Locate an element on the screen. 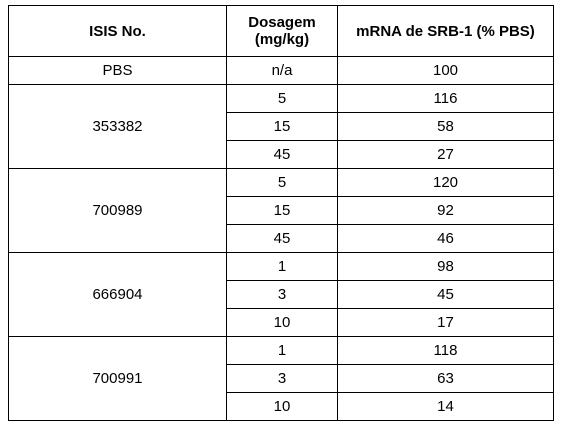  header-mrna: mRNA de SRB-1 (% PBS) is located at coordinates (445, 31).